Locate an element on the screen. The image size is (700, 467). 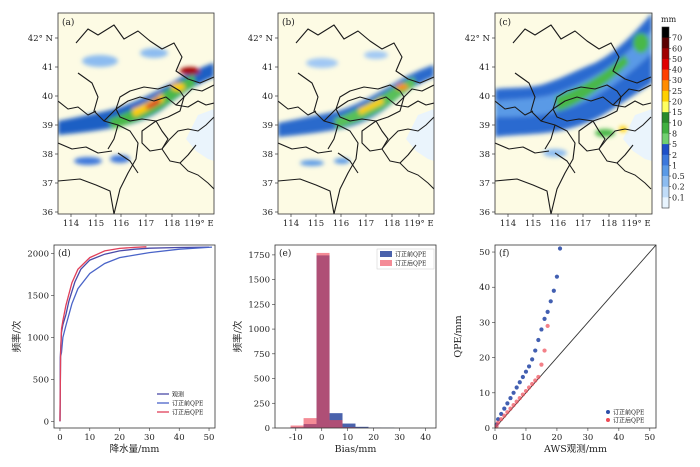
chart-e-y-tick-label: 1250 is located at coordinates (259, 305).